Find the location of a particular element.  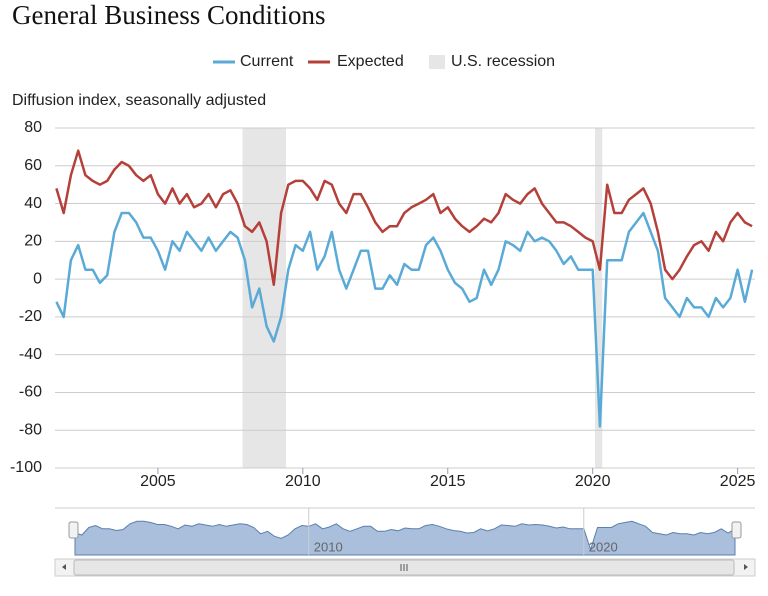

x-tick-label: 2005 is located at coordinates (158, 481).